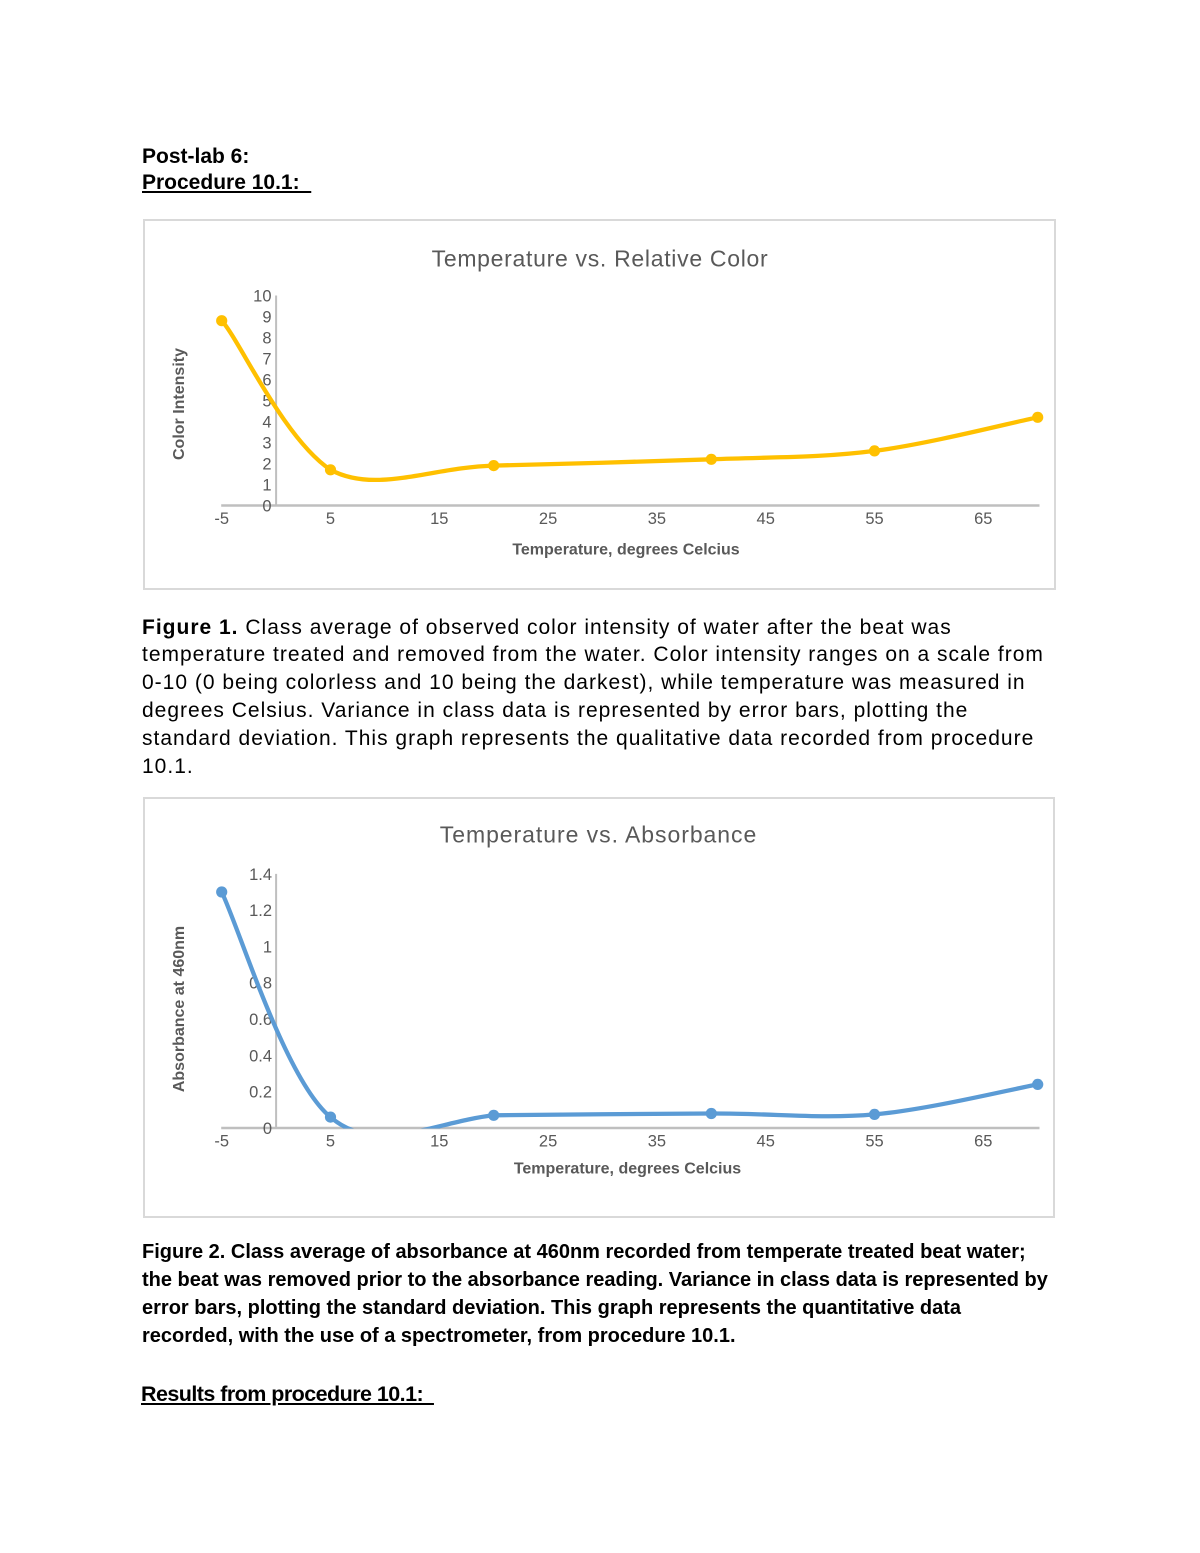  I want to click on svg-text: 3, so click(266, 443).